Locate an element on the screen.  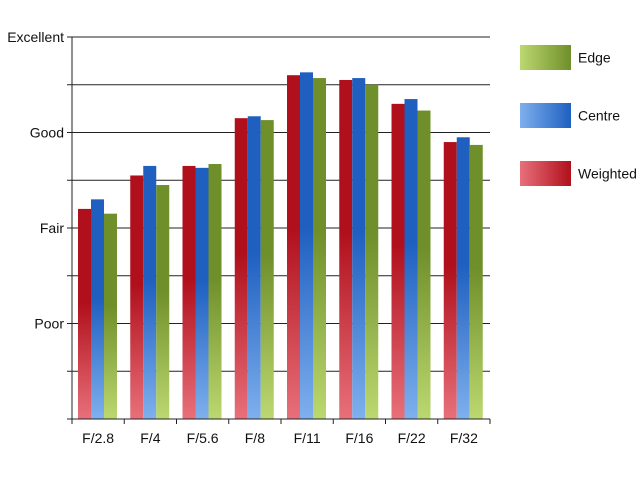
legend-swatch-centre is located at coordinates (545, 115).